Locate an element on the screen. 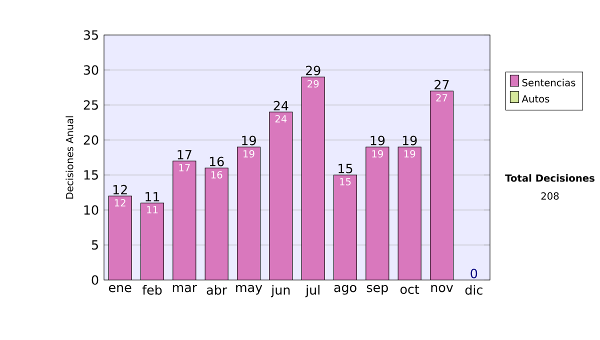 The height and width of the screenshot is (340, 600). y-tick-label: 5 is located at coordinates (95, 245).